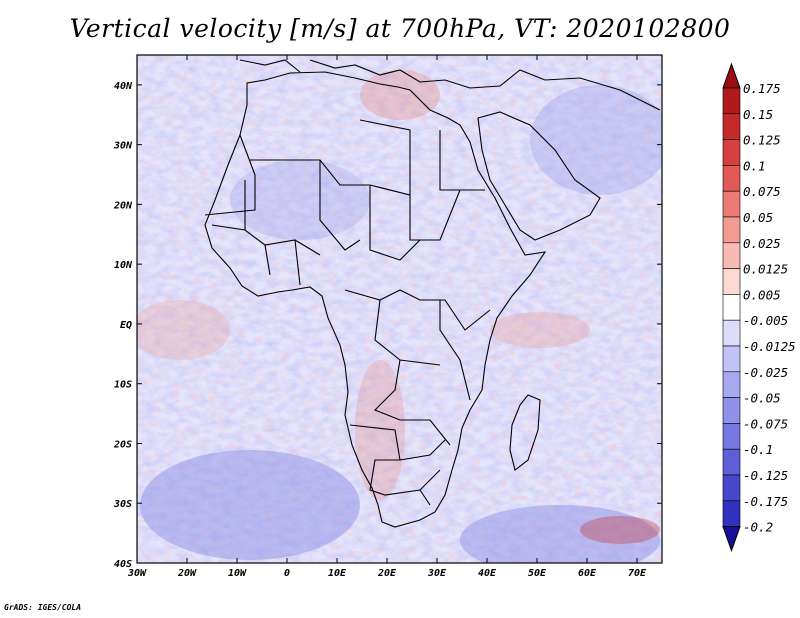 The image size is (800, 618). Describe the element at coordinates (762, 88) in the screenshot. I see `colorbar-label: 0.175` at that location.